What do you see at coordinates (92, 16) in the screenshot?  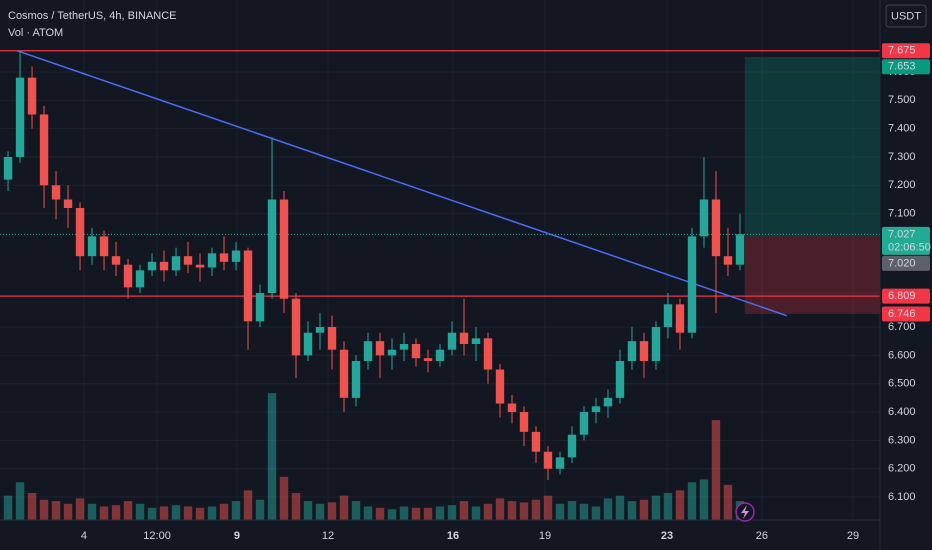 I see `chart-title: Cosmos / TetherUS, 4h, BINANCE` at bounding box center [92, 16].